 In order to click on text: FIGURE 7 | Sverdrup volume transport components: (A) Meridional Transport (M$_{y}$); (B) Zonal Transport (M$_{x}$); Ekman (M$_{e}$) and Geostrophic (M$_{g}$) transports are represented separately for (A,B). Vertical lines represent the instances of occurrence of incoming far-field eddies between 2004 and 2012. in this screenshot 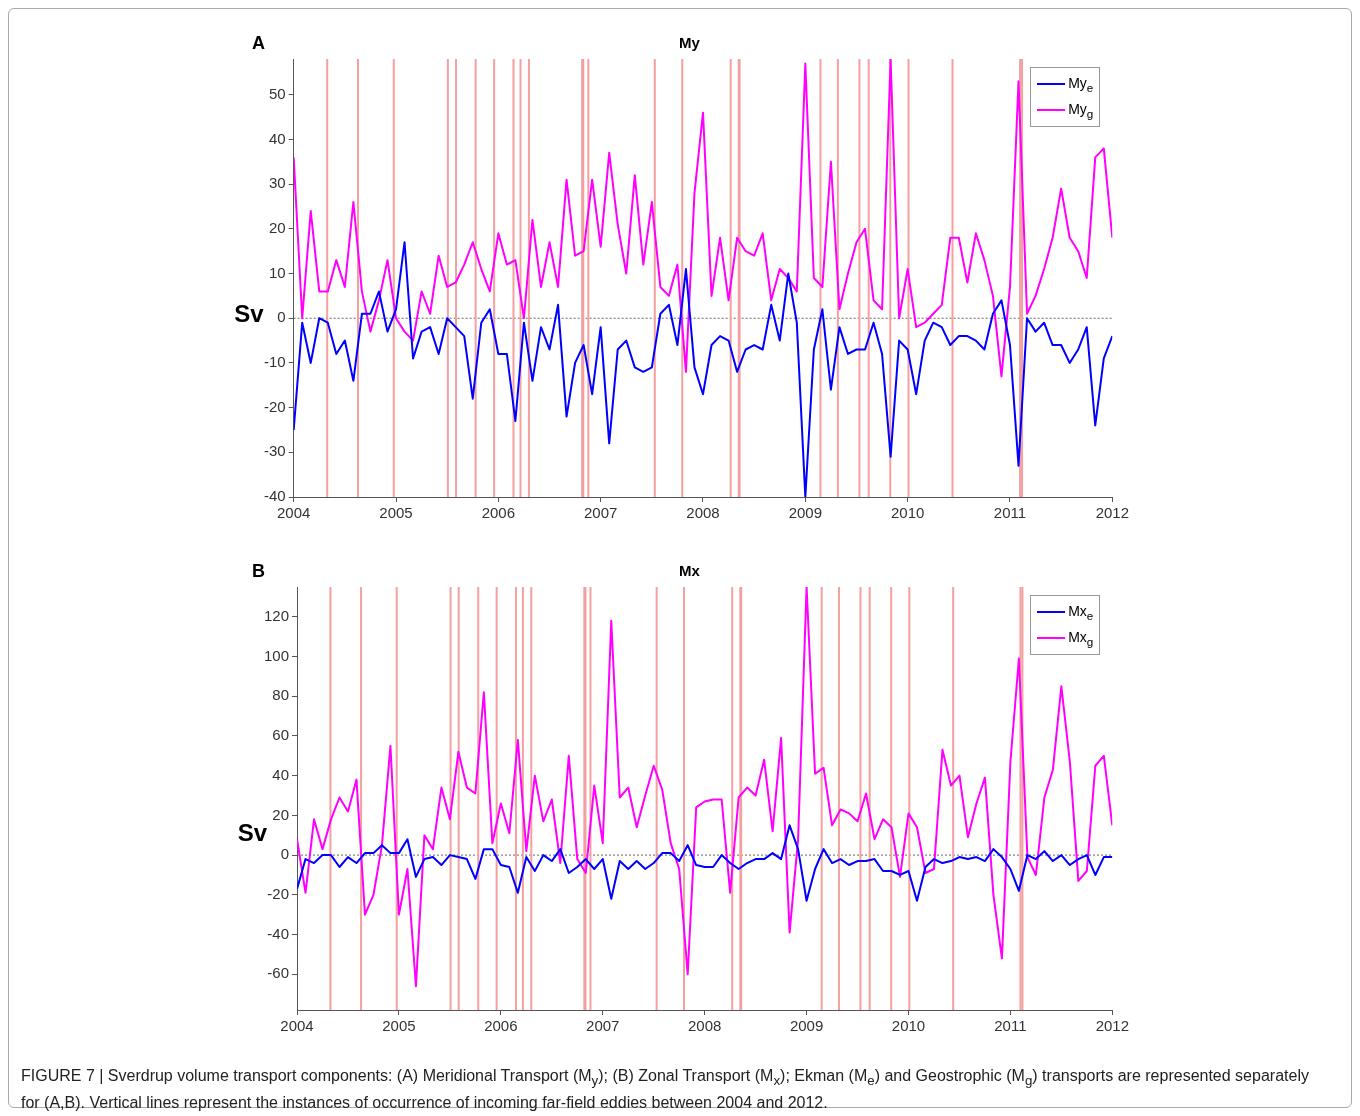, I will do `click(665, 1089)`.